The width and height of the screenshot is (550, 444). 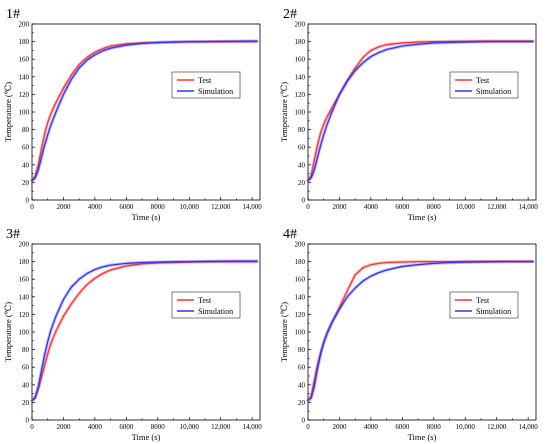 What do you see at coordinates (290, 234) in the screenshot?
I see `panel-label: 4#` at bounding box center [290, 234].